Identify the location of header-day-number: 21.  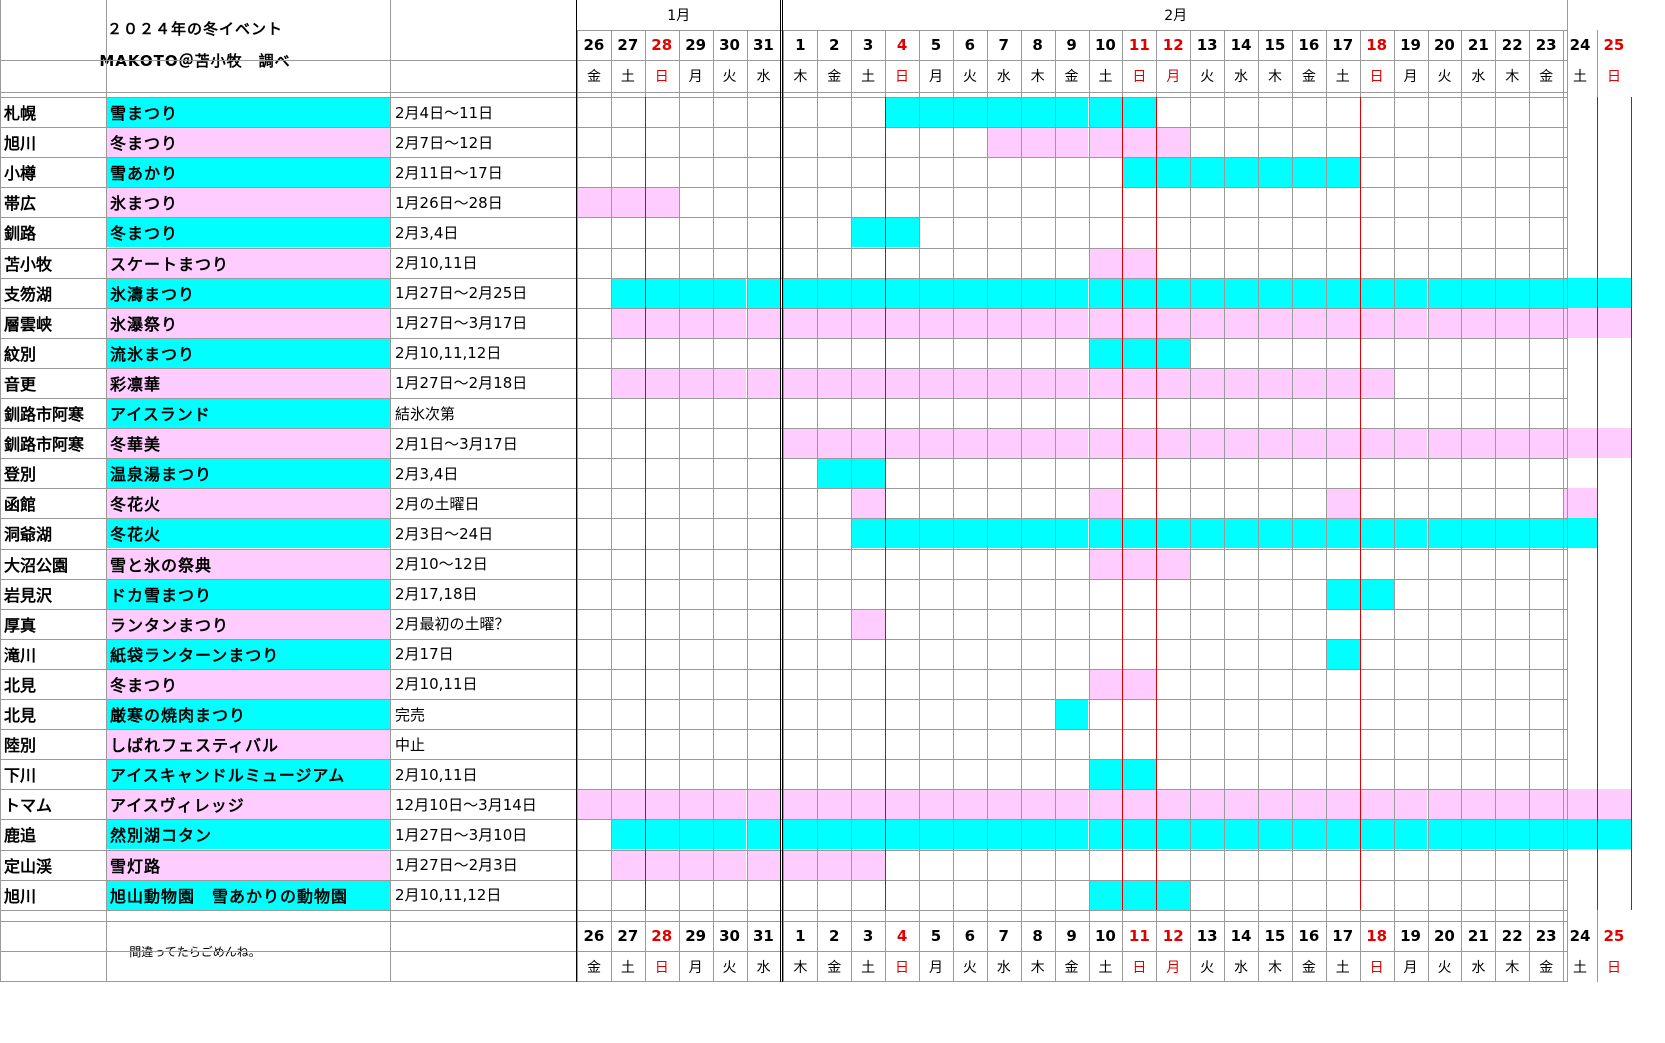
(1478, 45).